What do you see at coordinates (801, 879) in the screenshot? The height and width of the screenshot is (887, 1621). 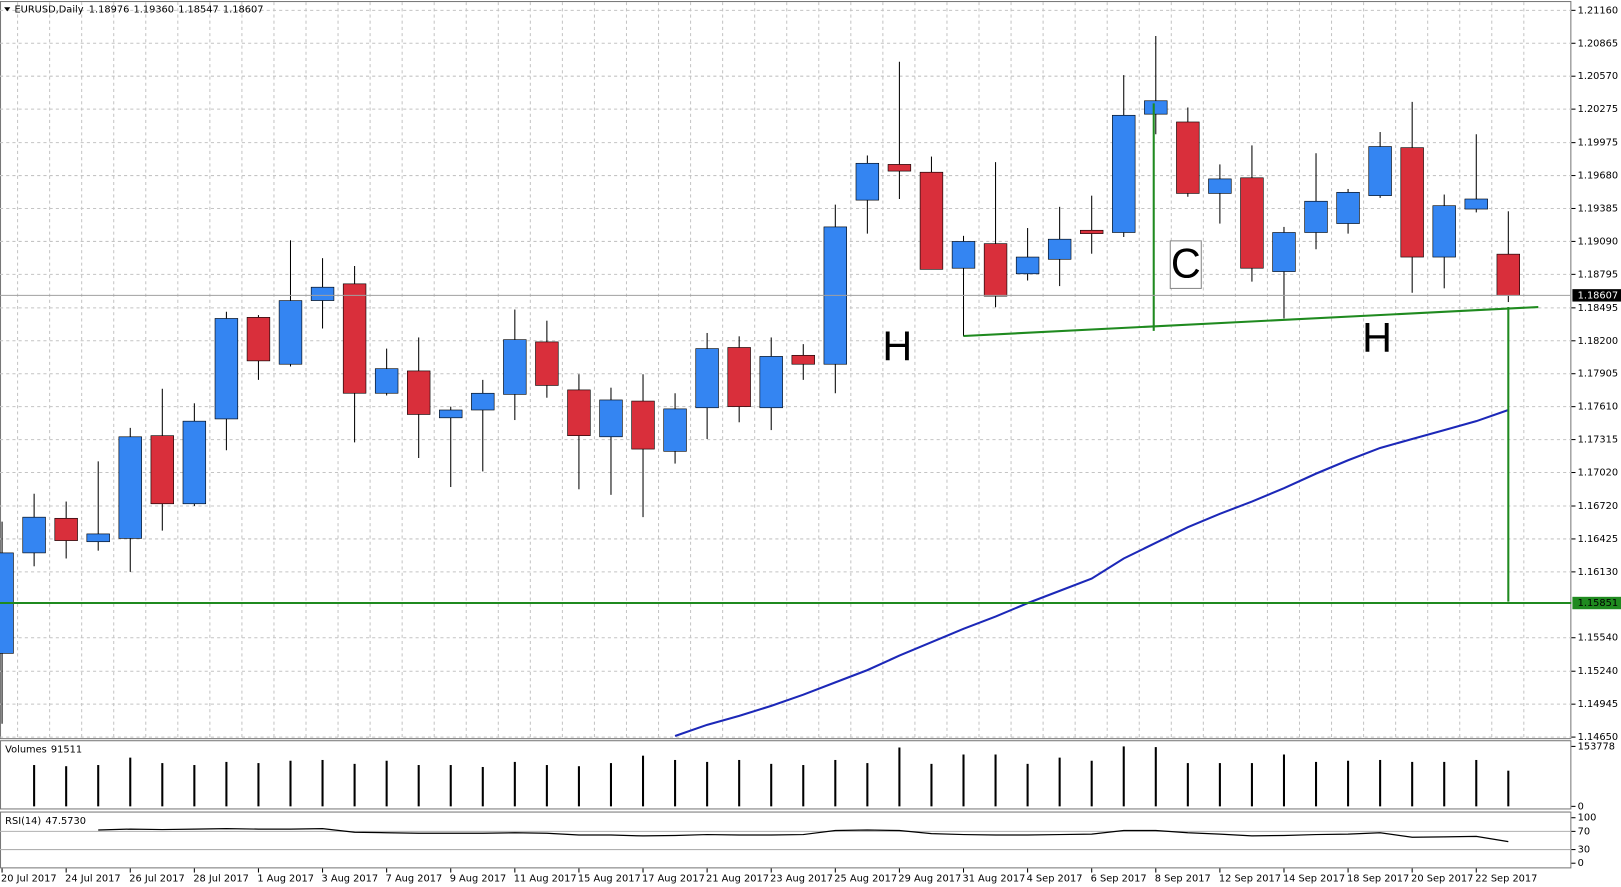 I see `x-tick-label: 23 Aug 2017` at bounding box center [801, 879].